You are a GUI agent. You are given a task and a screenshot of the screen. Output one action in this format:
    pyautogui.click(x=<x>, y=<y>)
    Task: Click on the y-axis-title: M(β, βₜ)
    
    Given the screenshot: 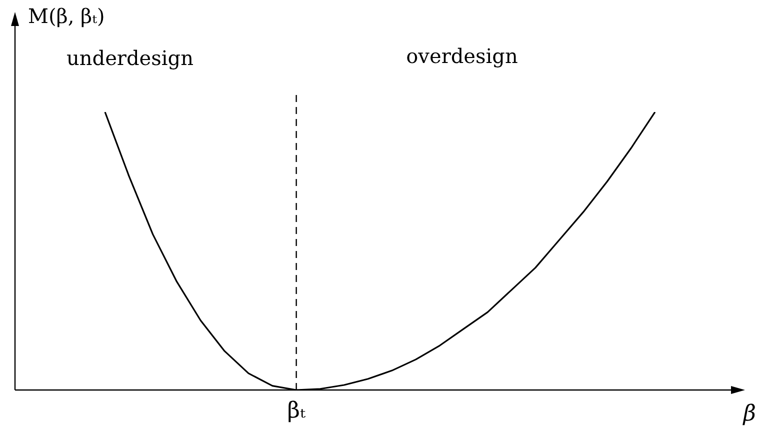 What is the action you would take?
    pyautogui.click(x=66, y=16)
    